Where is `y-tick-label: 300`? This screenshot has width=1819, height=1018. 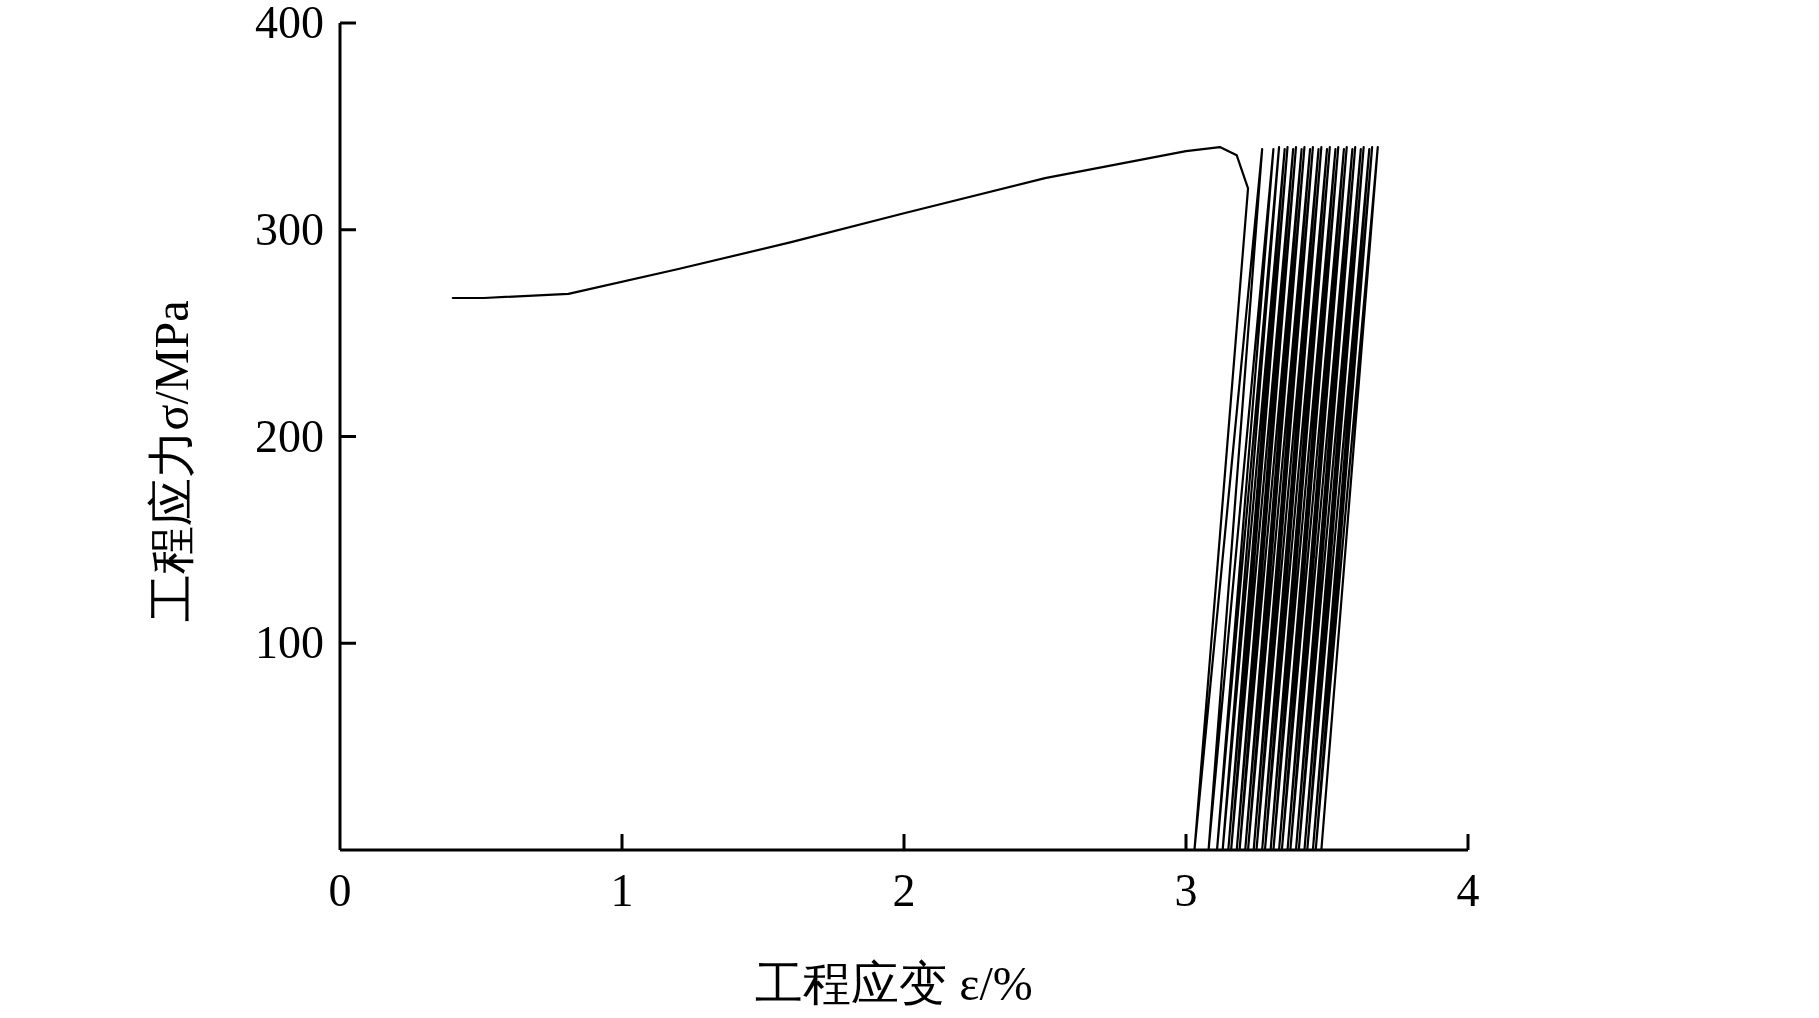
y-tick-label: 300 is located at coordinates (289, 229).